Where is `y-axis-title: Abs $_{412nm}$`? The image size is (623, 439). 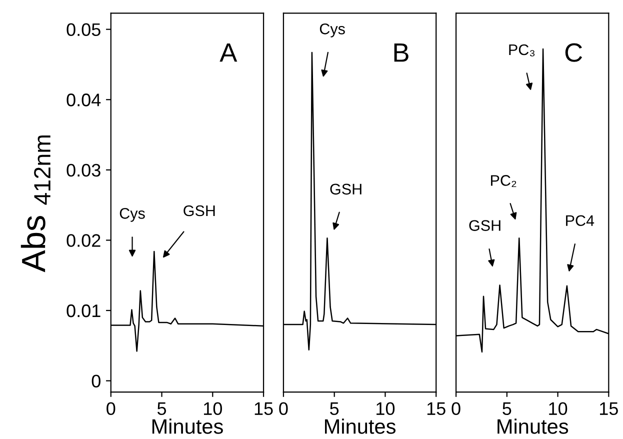
y-axis-title: Abs $_{412nm}$ is located at coordinates (35, 203).